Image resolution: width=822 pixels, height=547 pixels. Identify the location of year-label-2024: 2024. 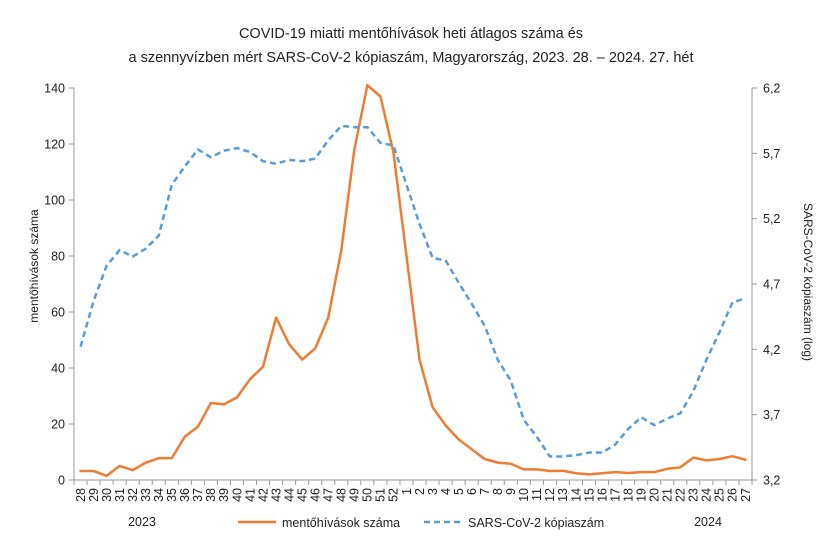
(708, 522).